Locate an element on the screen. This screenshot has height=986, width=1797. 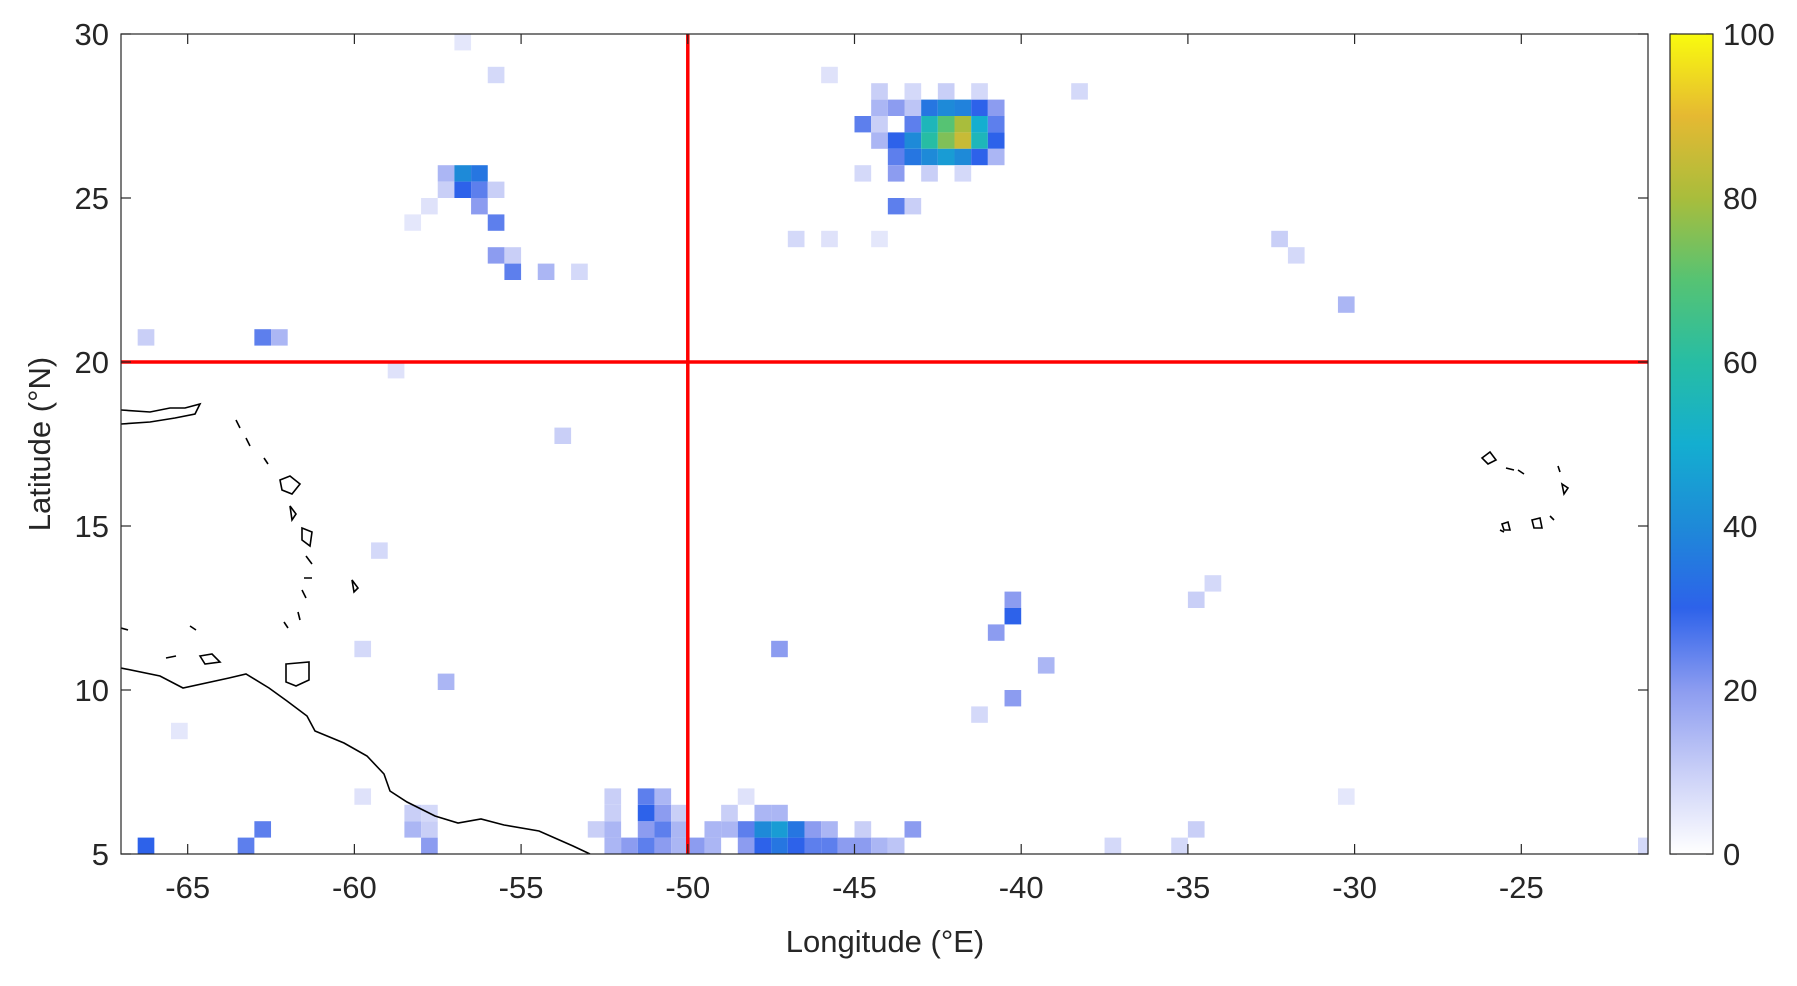
y-tick-label: 15 is located at coordinates (92, 526).